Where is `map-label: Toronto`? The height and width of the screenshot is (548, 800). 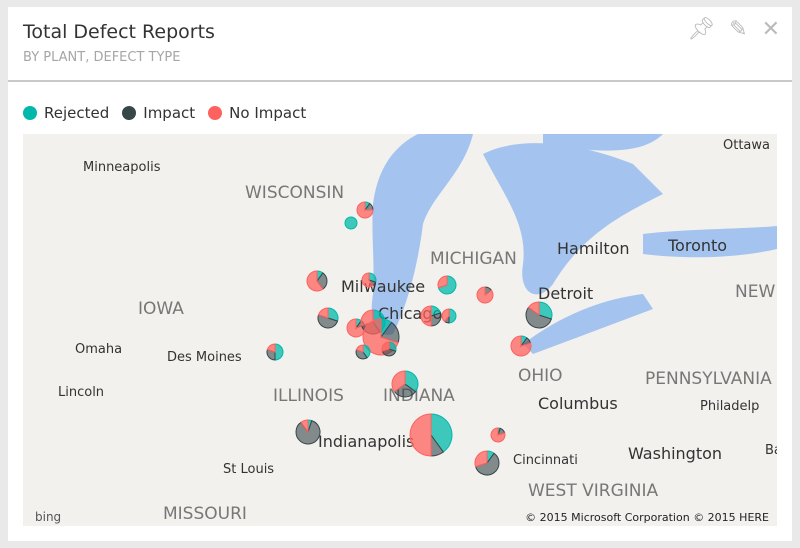
map-label: Toronto is located at coordinates (697, 245).